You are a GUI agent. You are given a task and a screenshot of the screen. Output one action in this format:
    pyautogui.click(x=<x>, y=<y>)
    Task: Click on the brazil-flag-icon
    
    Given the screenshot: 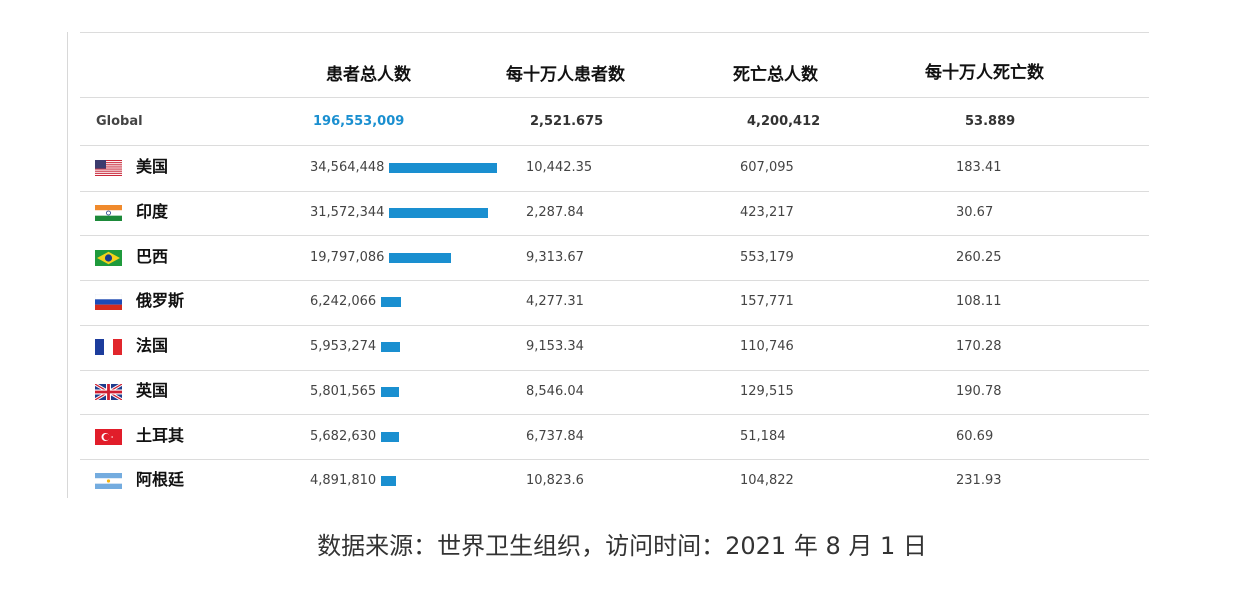 What is the action you would take?
    pyautogui.click(x=108, y=257)
    